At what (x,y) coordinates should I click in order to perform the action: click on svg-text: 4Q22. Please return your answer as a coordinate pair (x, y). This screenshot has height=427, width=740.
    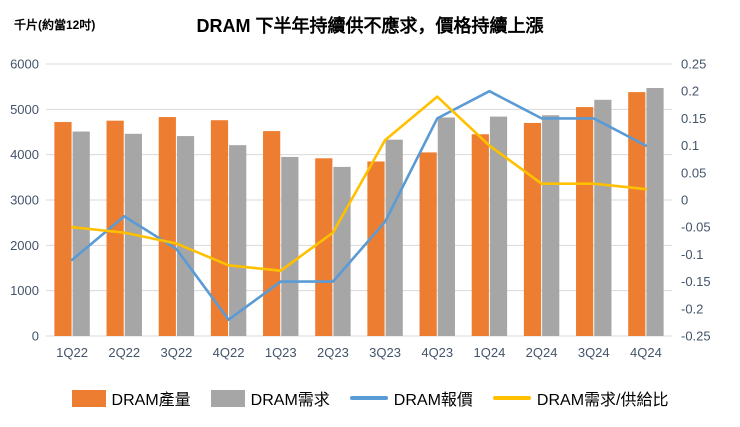
    Looking at the image, I should click on (229, 352).